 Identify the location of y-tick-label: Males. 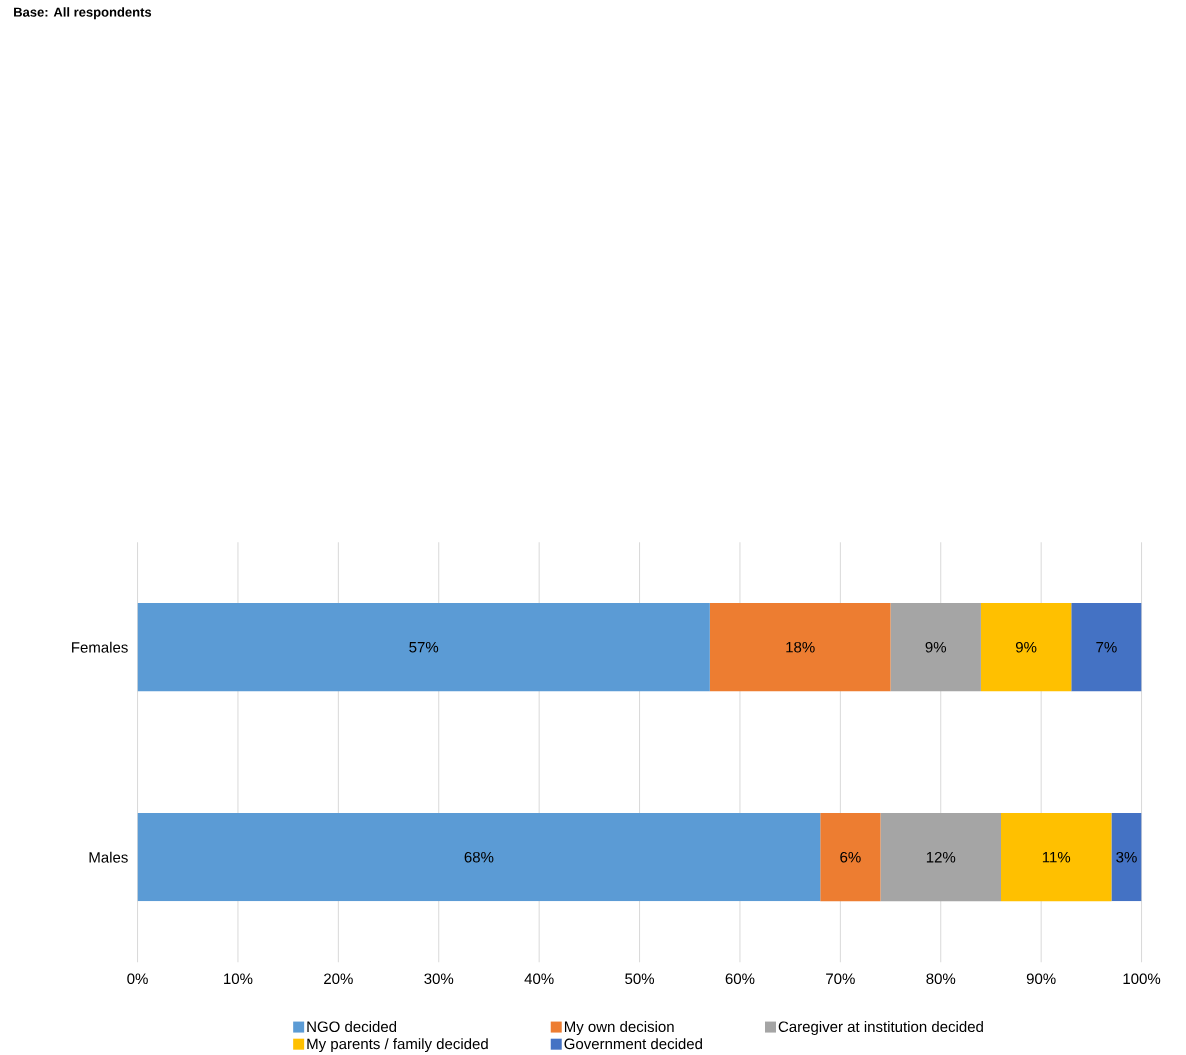
(108, 857).